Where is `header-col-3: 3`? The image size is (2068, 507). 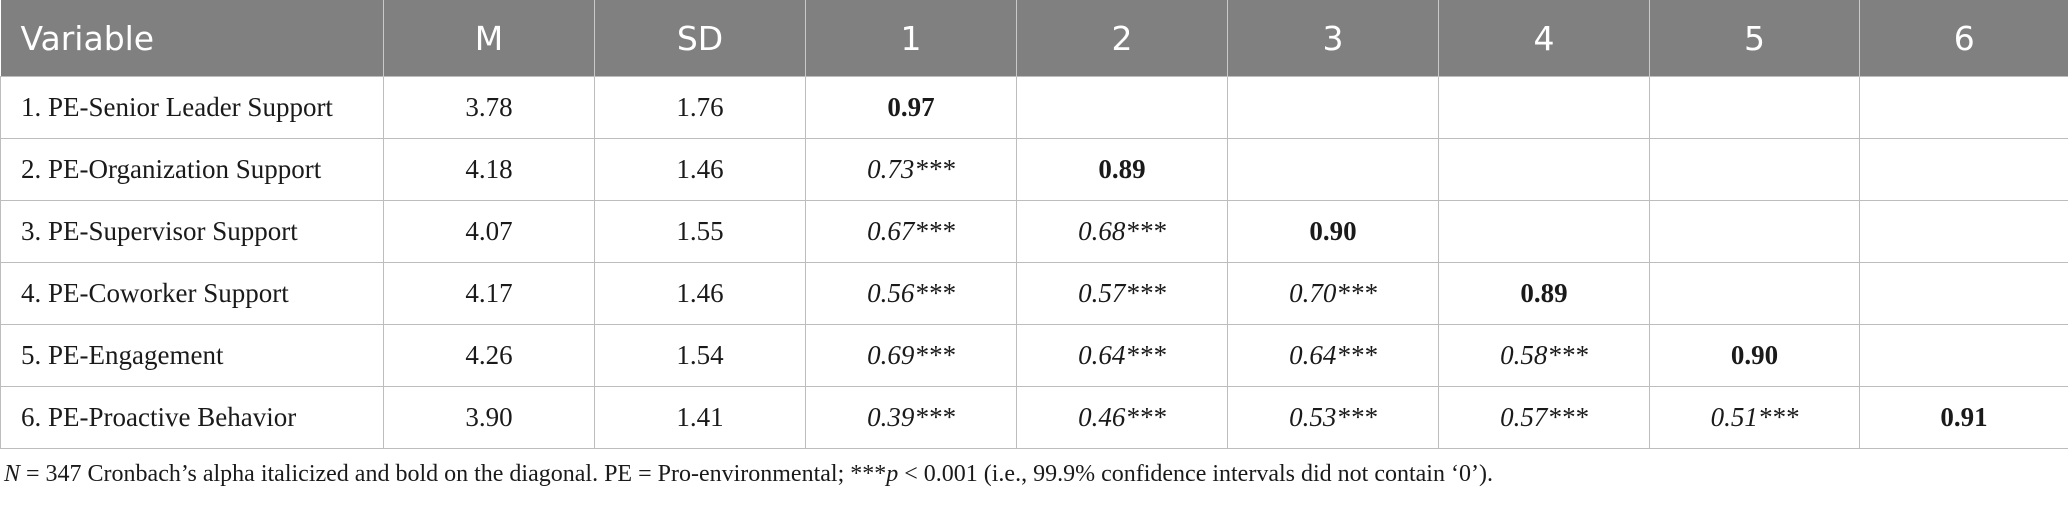
header-col-3: 3 is located at coordinates (1333, 38).